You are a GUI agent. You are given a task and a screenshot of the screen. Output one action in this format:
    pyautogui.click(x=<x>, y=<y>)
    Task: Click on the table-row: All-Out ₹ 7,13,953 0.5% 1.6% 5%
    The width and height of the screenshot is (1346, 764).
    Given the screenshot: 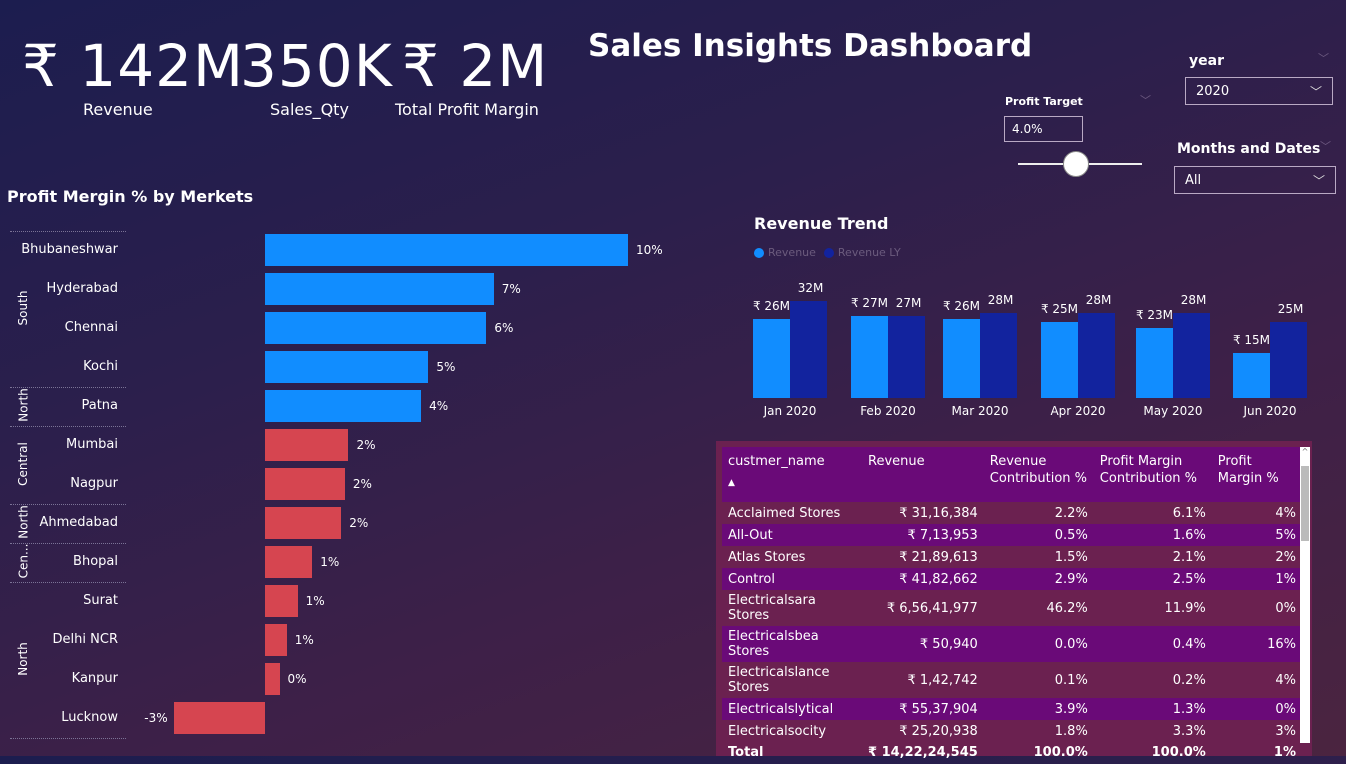 What is the action you would take?
    pyautogui.click(x=1012, y=535)
    